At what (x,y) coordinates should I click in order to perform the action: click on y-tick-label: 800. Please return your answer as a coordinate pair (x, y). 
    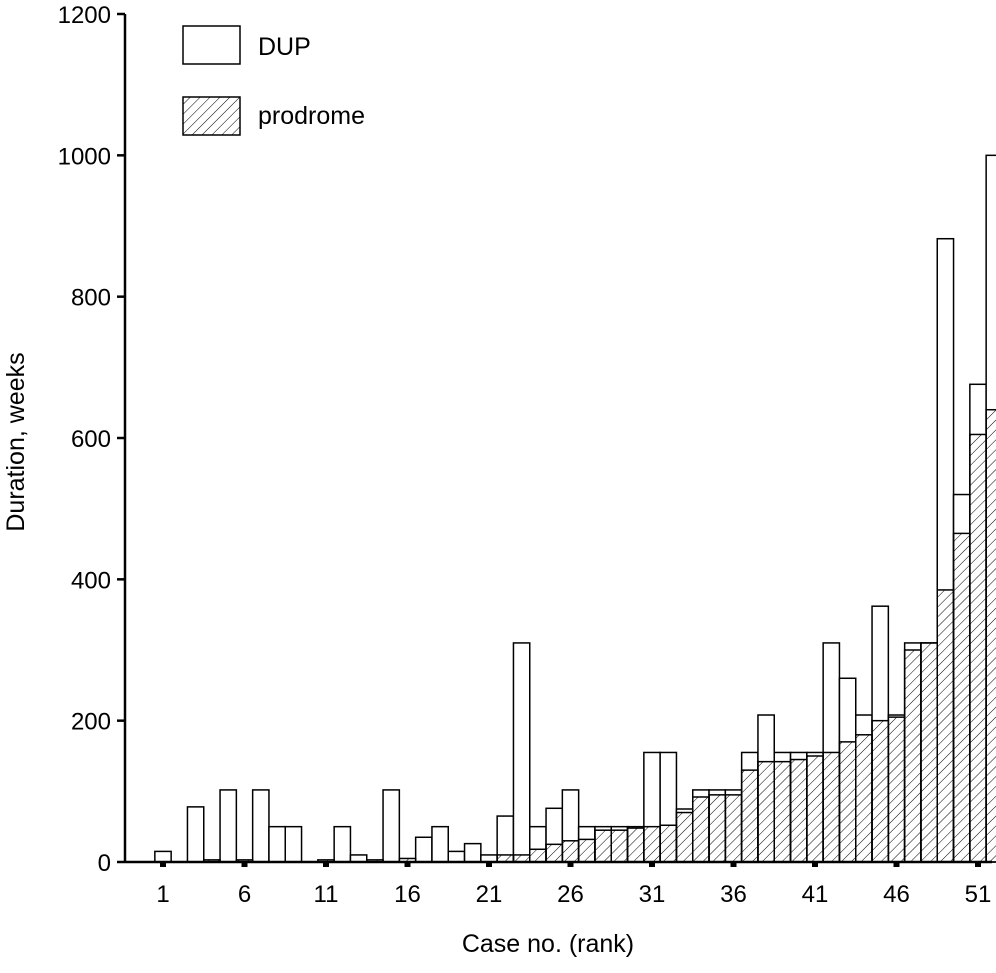
    Looking at the image, I should click on (91, 298).